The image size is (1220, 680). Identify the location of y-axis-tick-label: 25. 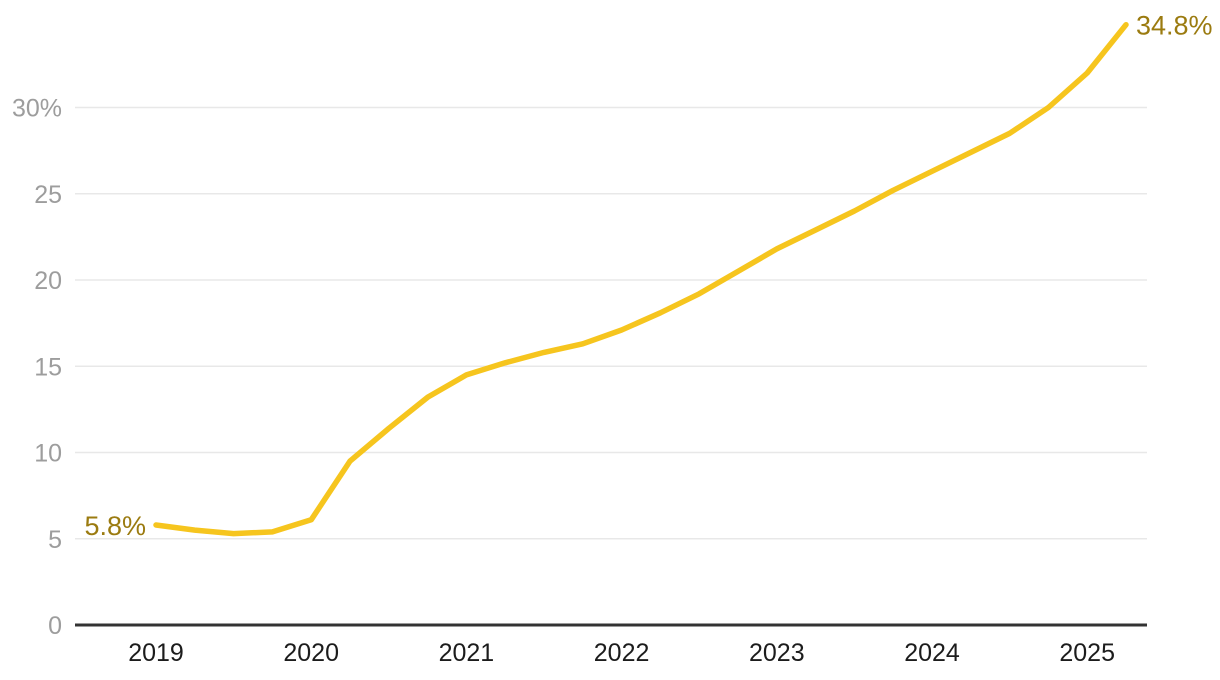
(48, 195).